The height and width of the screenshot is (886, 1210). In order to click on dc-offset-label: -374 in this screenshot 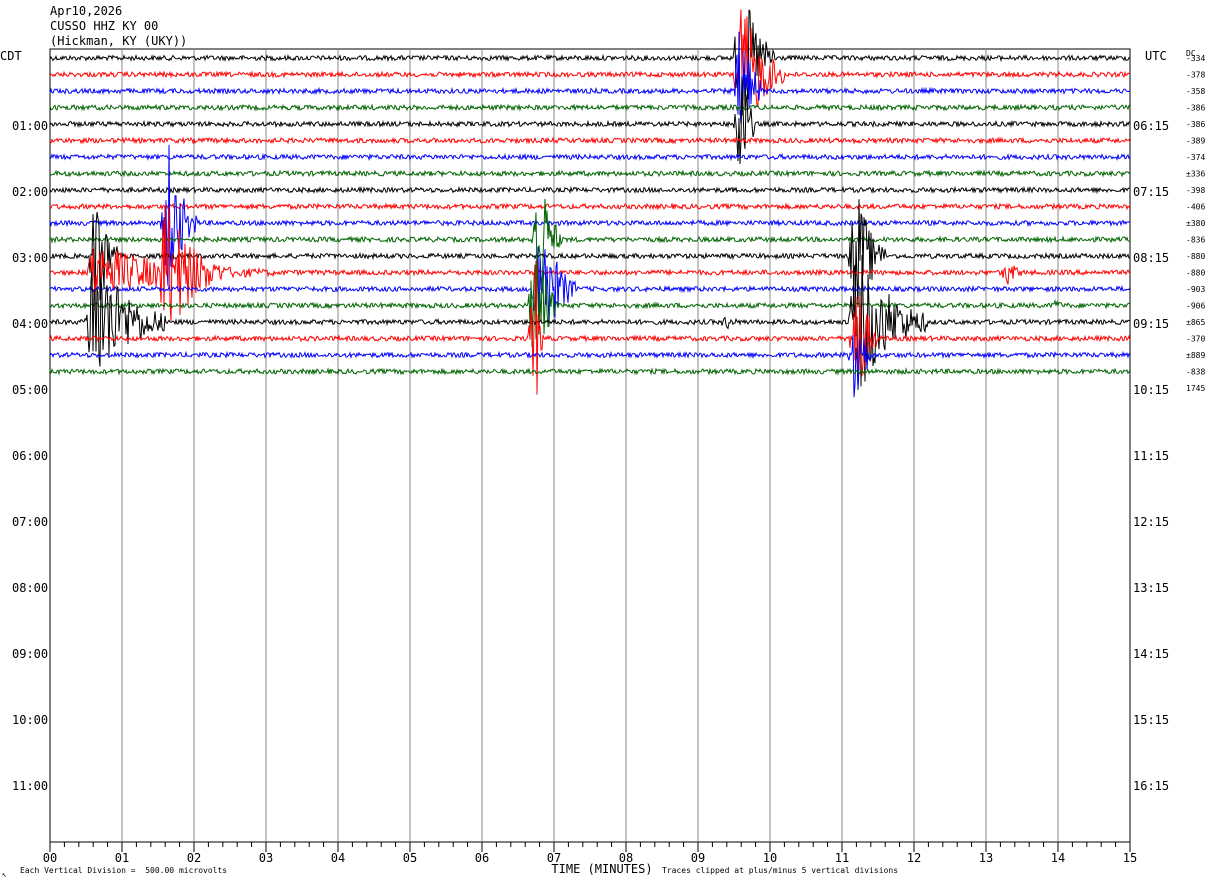, I will do `click(1195, 157)`.